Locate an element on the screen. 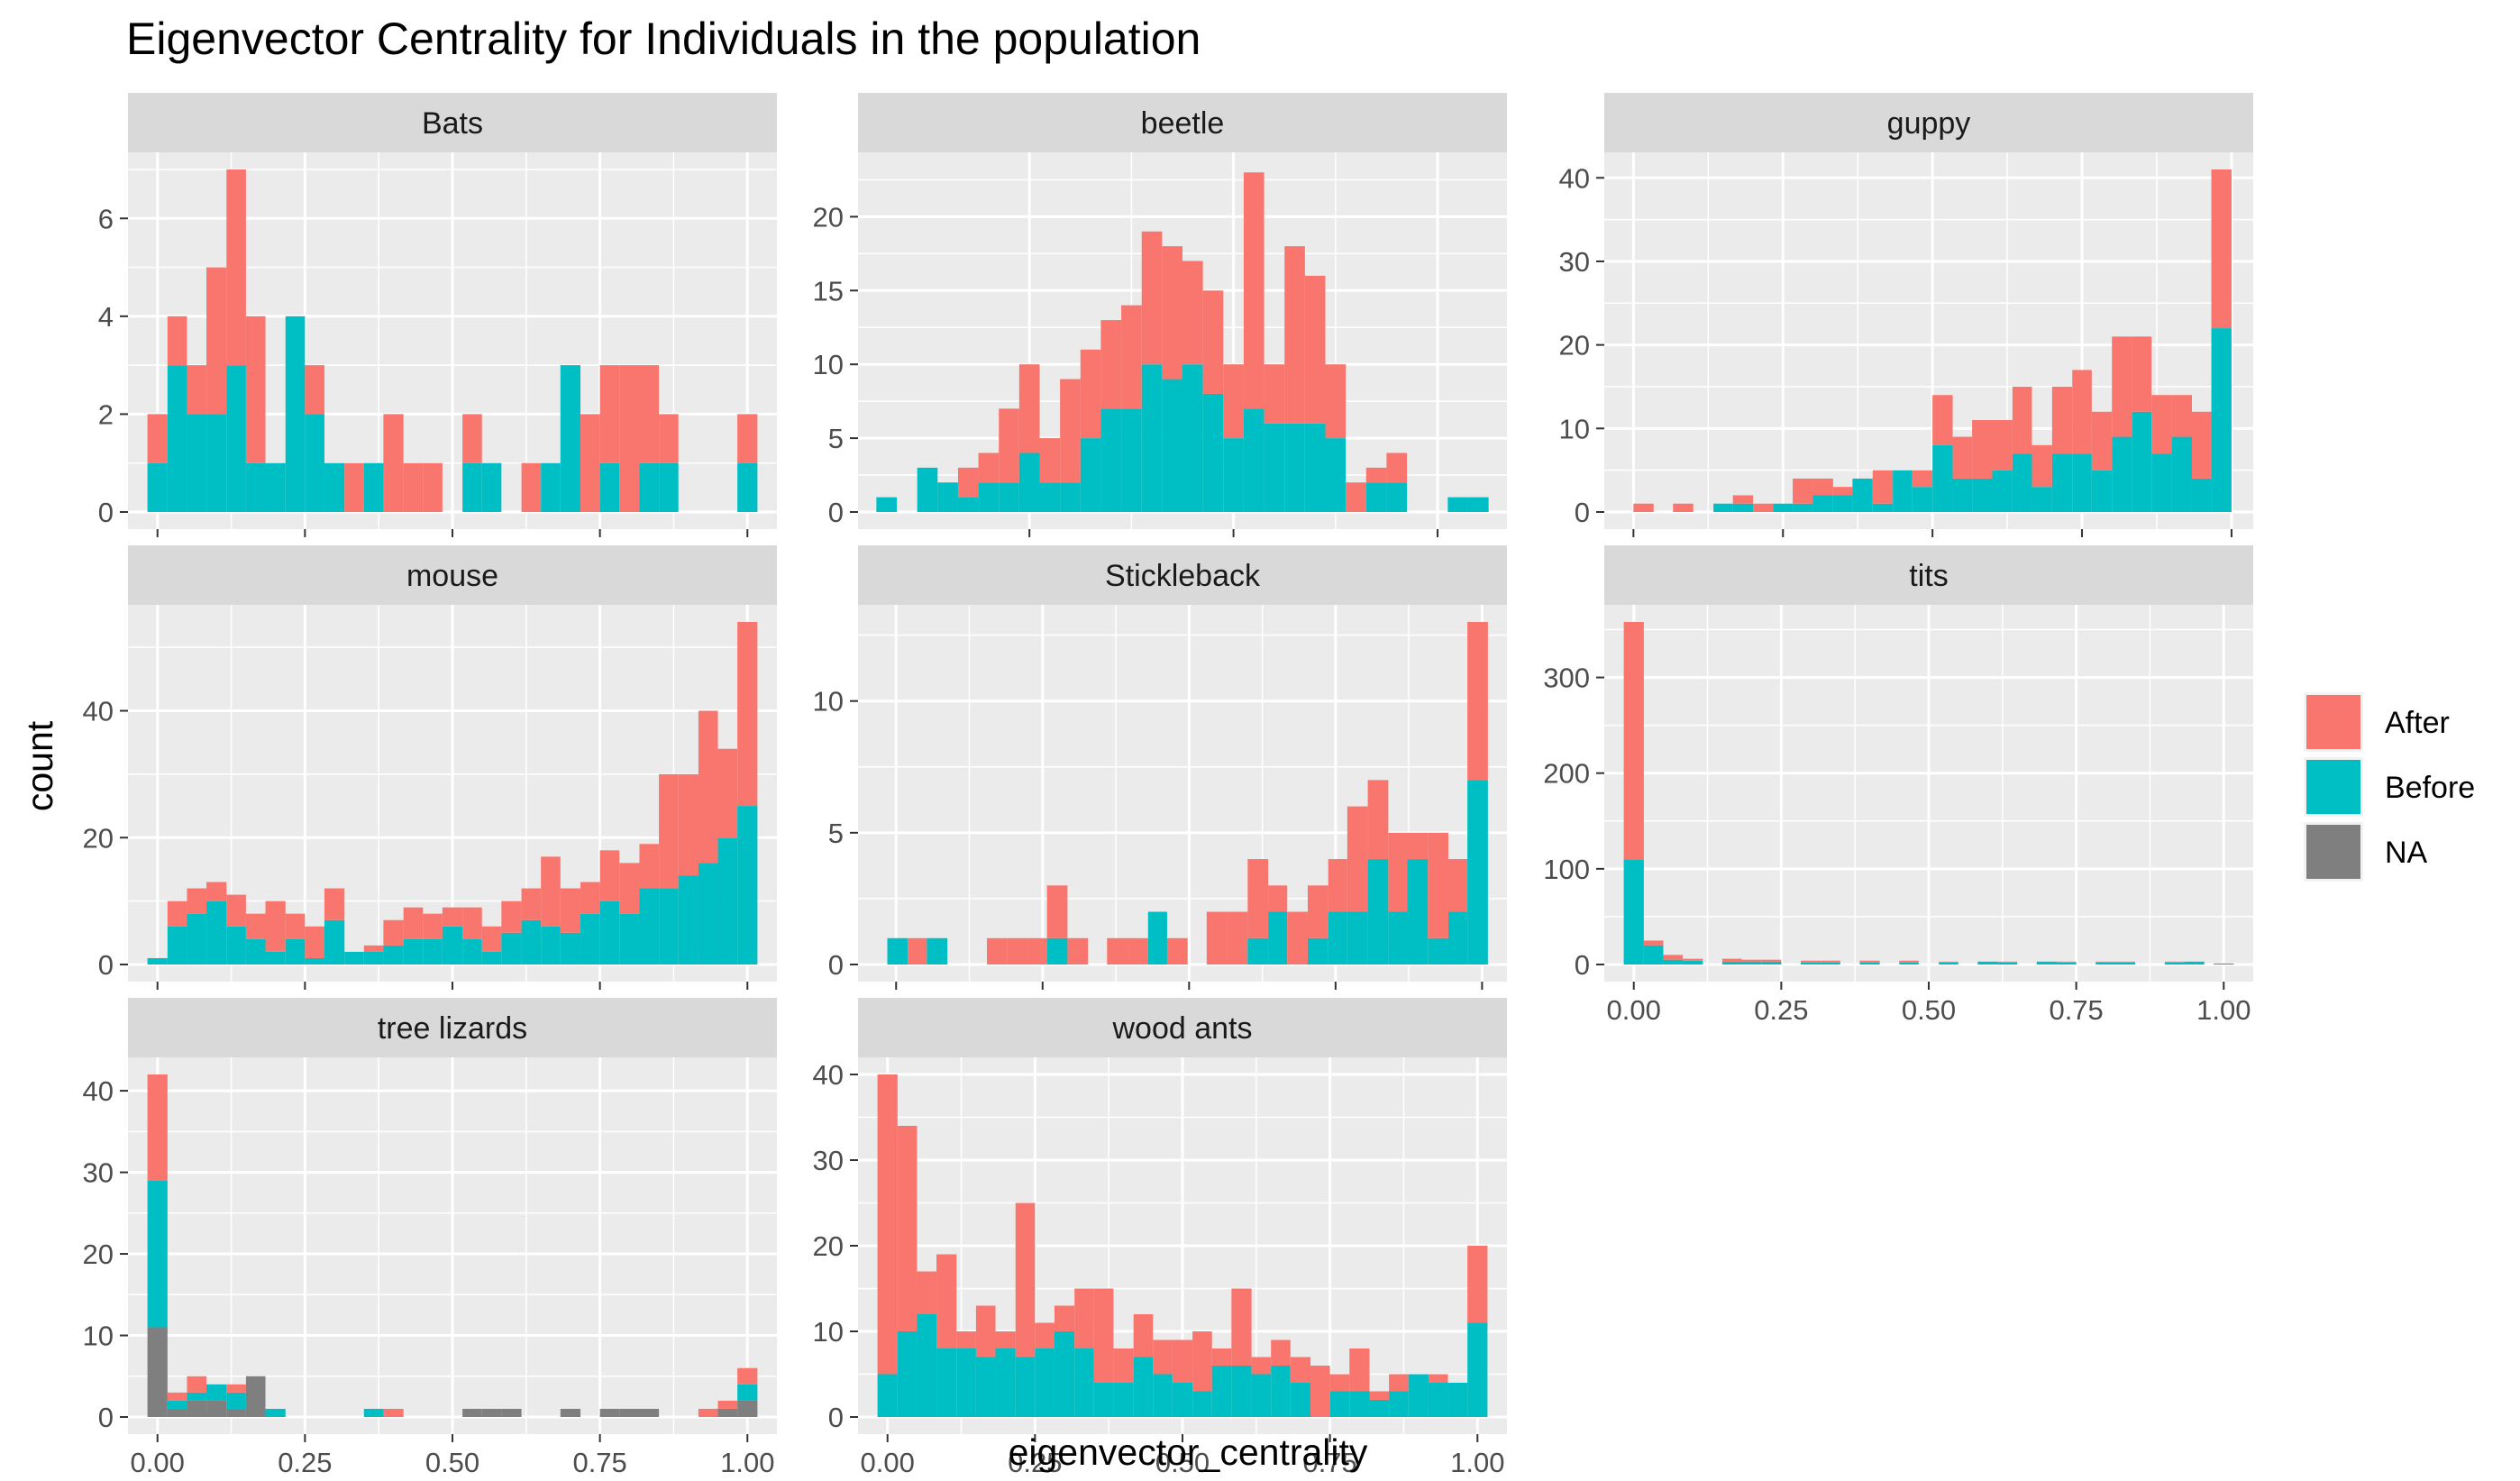  x-tick-label: 0.75 is located at coordinates (1329, 1462).